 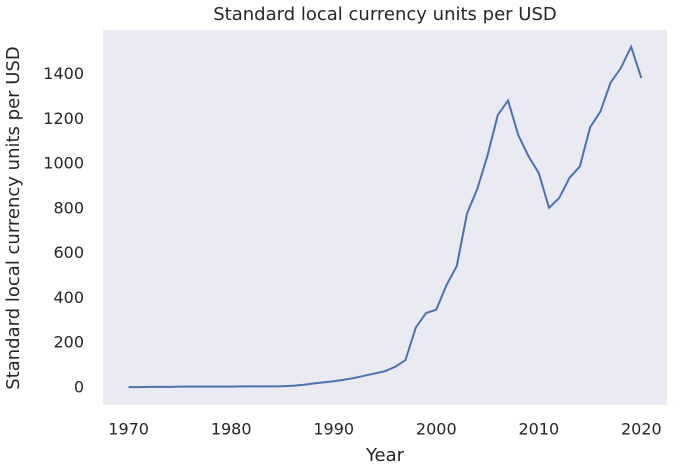 What do you see at coordinates (68, 297) in the screenshot?
I see `y-tick-label: 400` at bounding box center [68, 297].